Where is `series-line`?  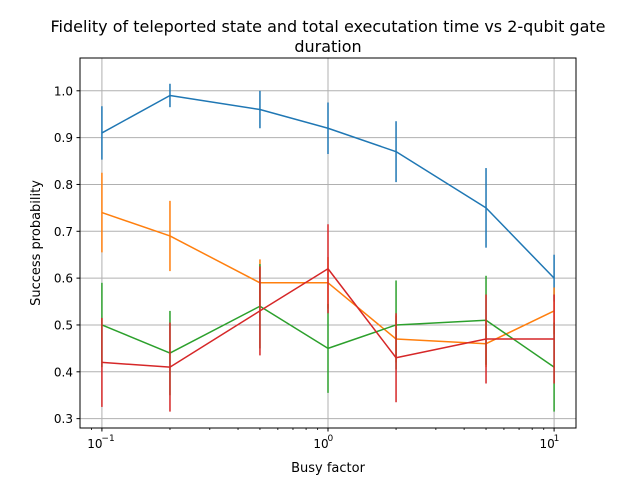
series-line is located at coordinates (328, 318).